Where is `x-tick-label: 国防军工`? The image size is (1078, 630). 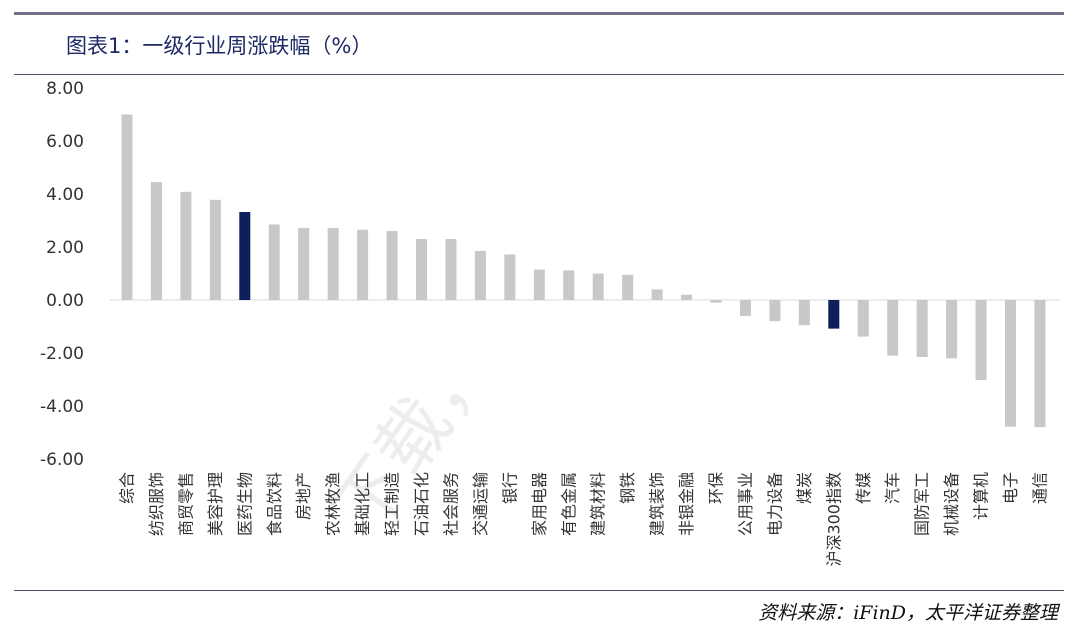
x-tick-label: 国防军工 is located at coordinates (922, 504).